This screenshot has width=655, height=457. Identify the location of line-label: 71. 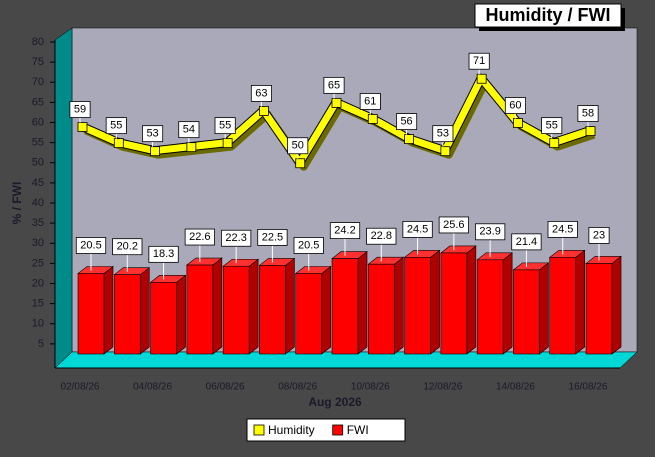
(479, 61).